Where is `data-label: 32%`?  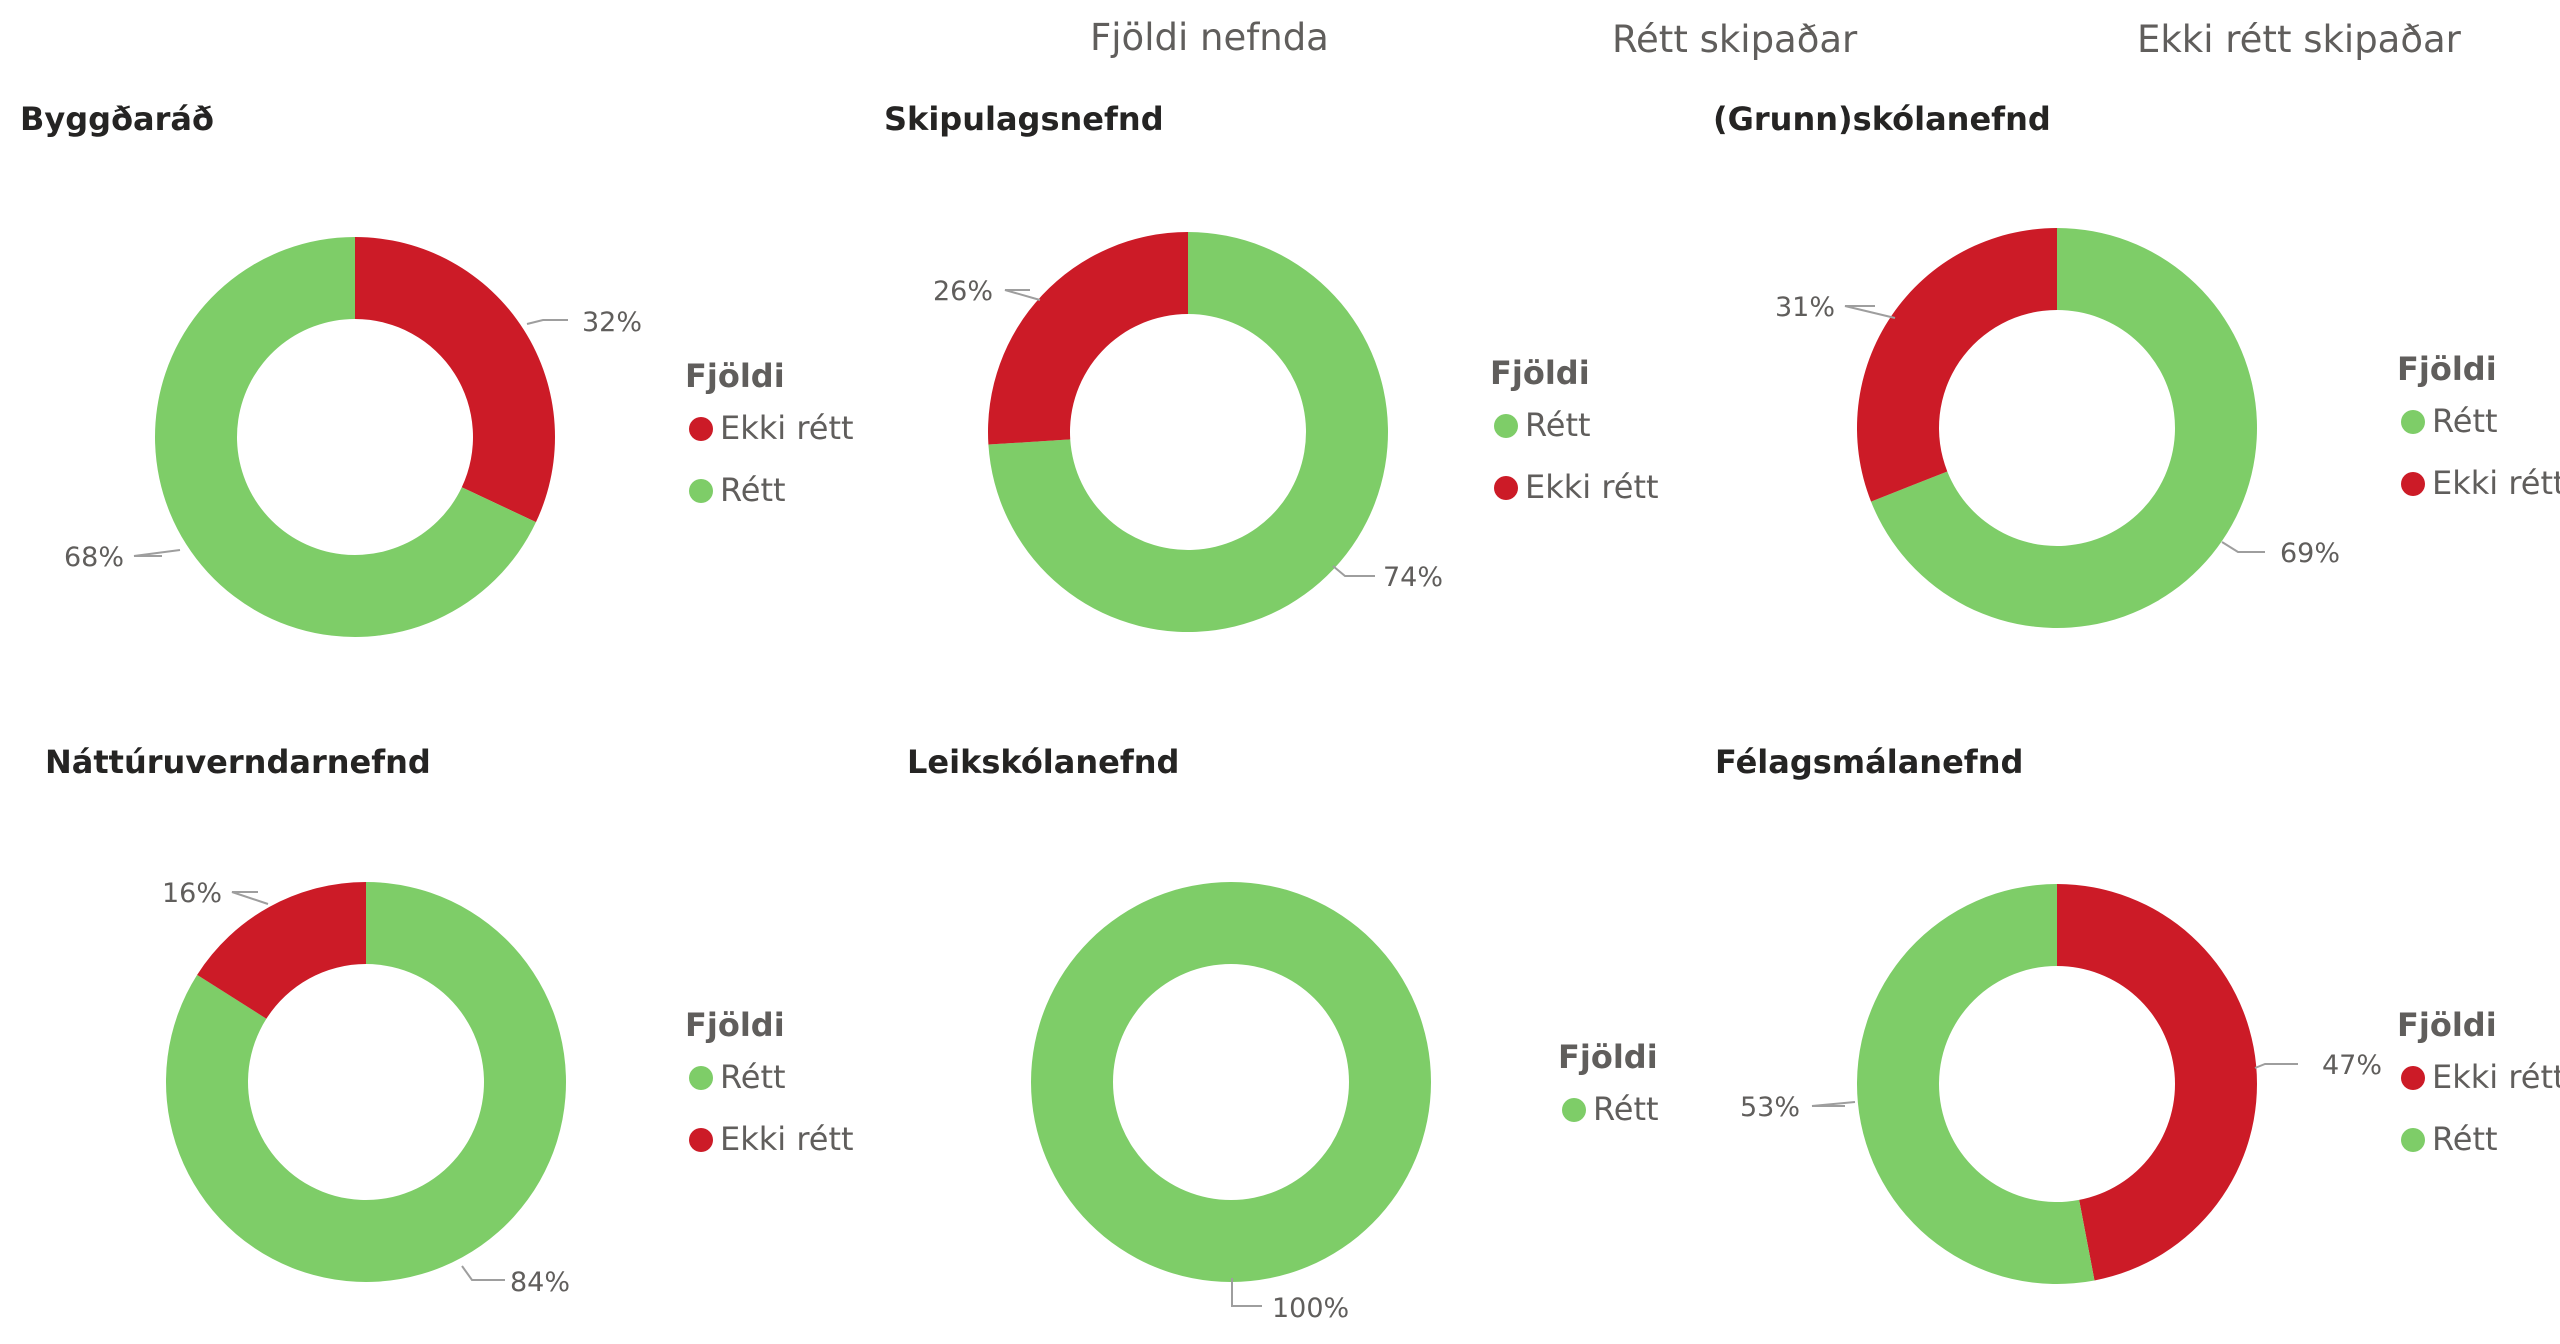 data-label: 32% is located at coordinates (612, 322).